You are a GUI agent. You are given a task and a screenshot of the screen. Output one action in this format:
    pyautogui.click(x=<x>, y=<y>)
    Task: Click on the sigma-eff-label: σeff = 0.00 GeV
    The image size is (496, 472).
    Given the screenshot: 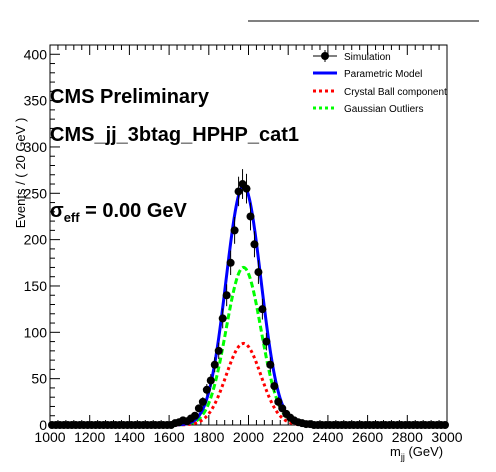 What is the action you would take?
    pyautogui.click(x=119, y=212)
    